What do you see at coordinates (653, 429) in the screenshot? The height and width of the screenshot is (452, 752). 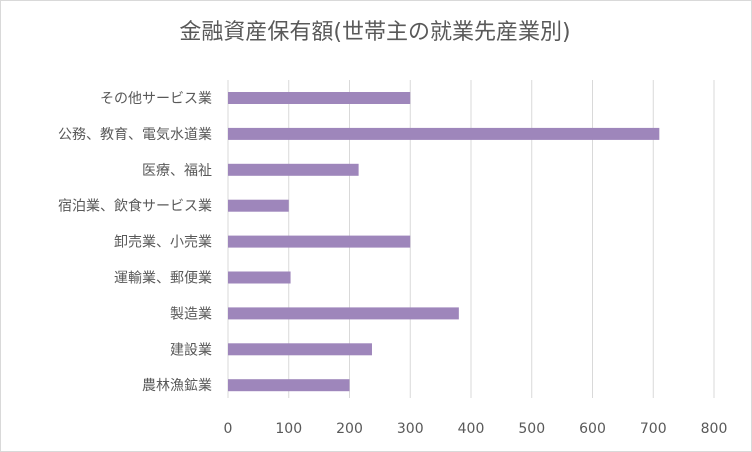 I see `x-tick-label: 700` at bounding box center [653, 429].